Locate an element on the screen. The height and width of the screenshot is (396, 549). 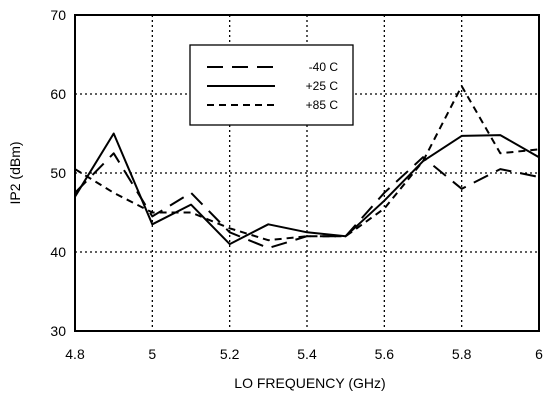
y-tick-label: 70 is located at coordinates (58, 15).